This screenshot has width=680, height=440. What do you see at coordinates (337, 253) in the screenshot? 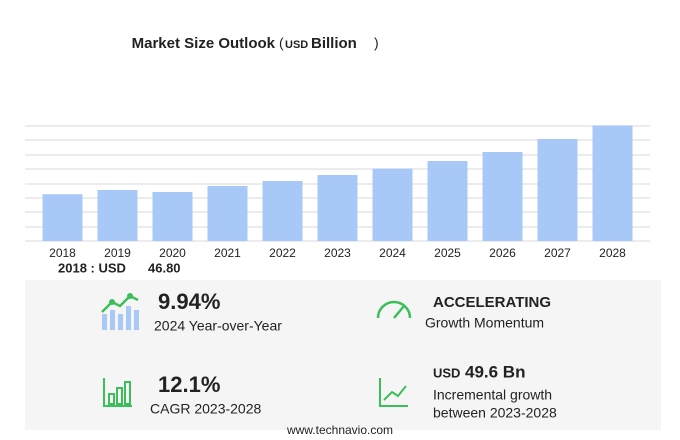
I see `x-tick-label: 2023` at bounding box center [337, 253].